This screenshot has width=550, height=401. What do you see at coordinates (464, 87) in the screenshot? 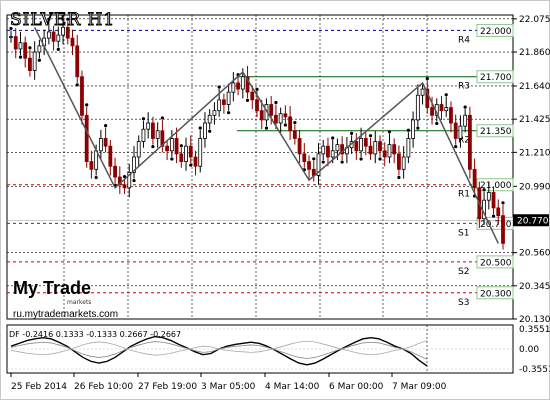
I see `level-name-r3: R3` at bounding box center [464, 87].